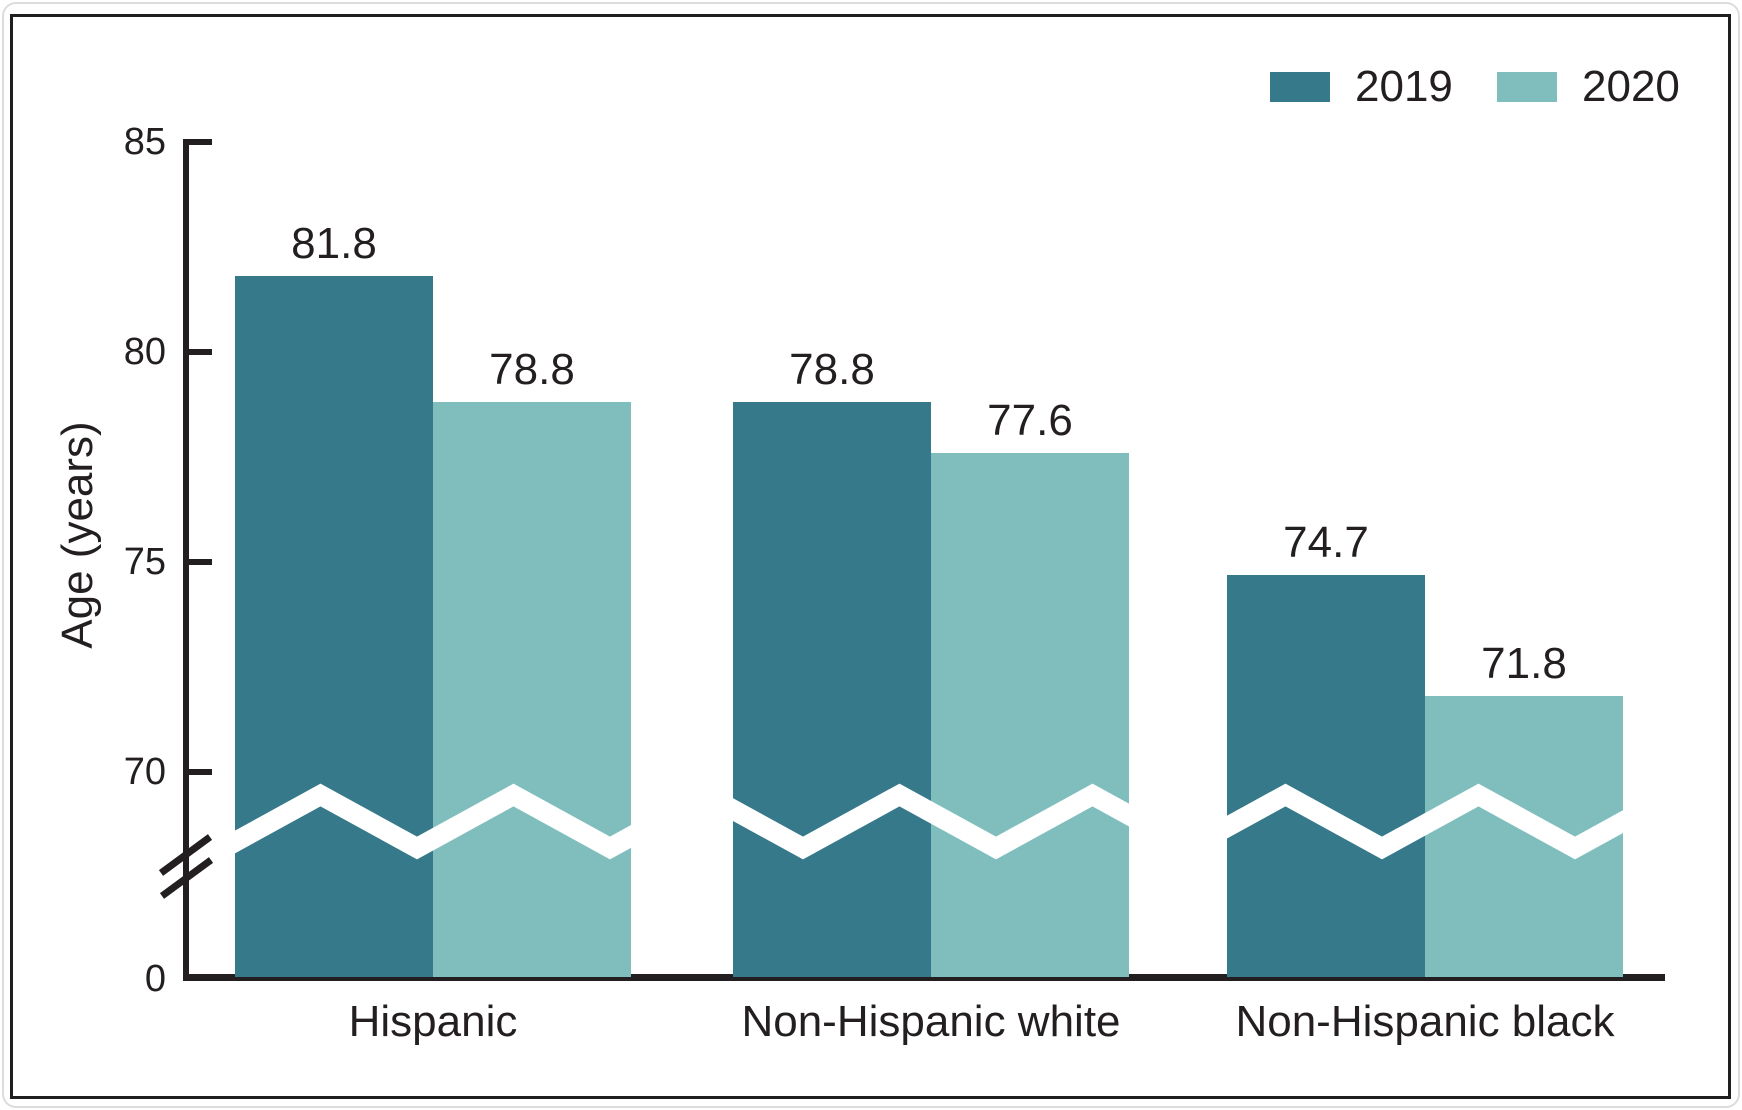 This screenshot has height=1110, width=1742. What do you see at coordinates (1425, 1021) in the screenshot?
I see `x-category-label-3: Non-Hispanic black` at bounding box center [1425, 1021].